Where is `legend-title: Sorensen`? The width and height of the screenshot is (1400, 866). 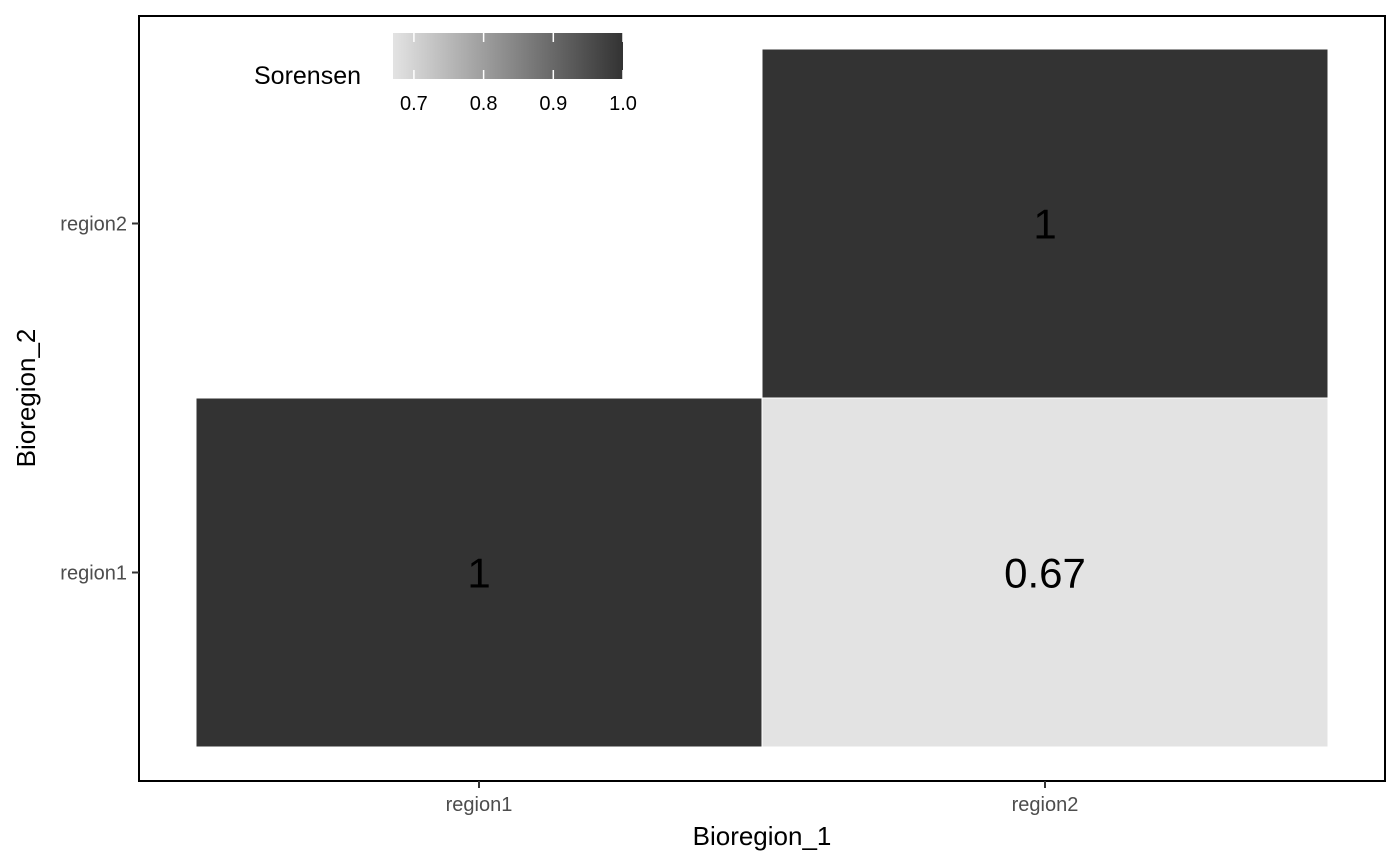 legend-title: Sorensen is located at coordinates (307, 76).